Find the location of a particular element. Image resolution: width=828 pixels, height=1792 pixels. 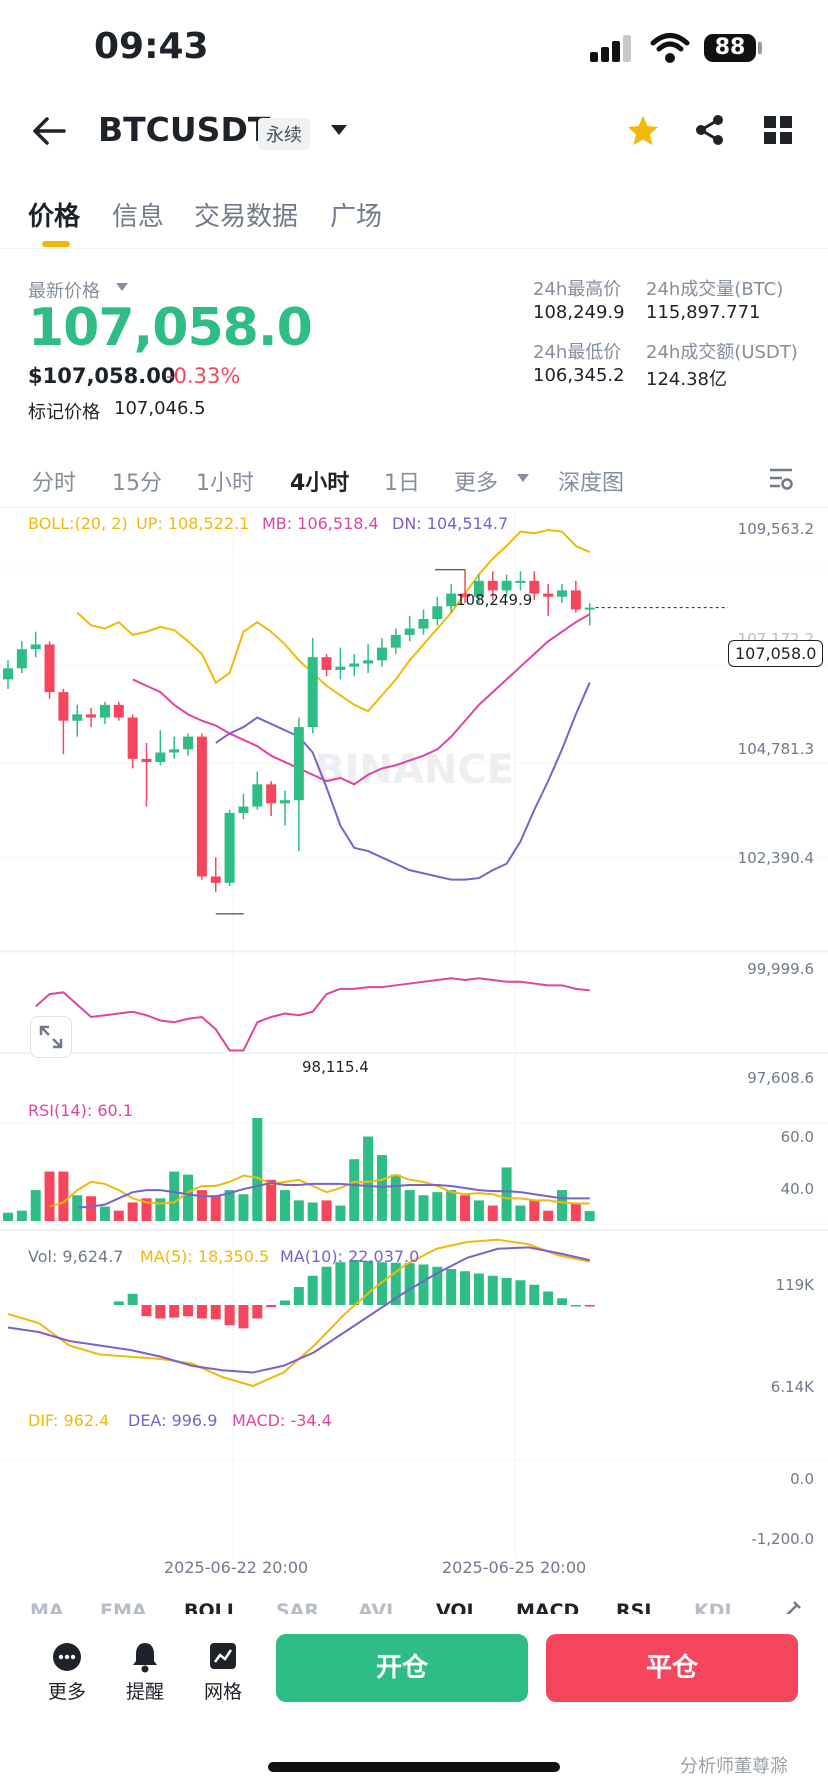

volume-ma5: MA(5): 18,350.5 is located at coordinates (205, 1256).